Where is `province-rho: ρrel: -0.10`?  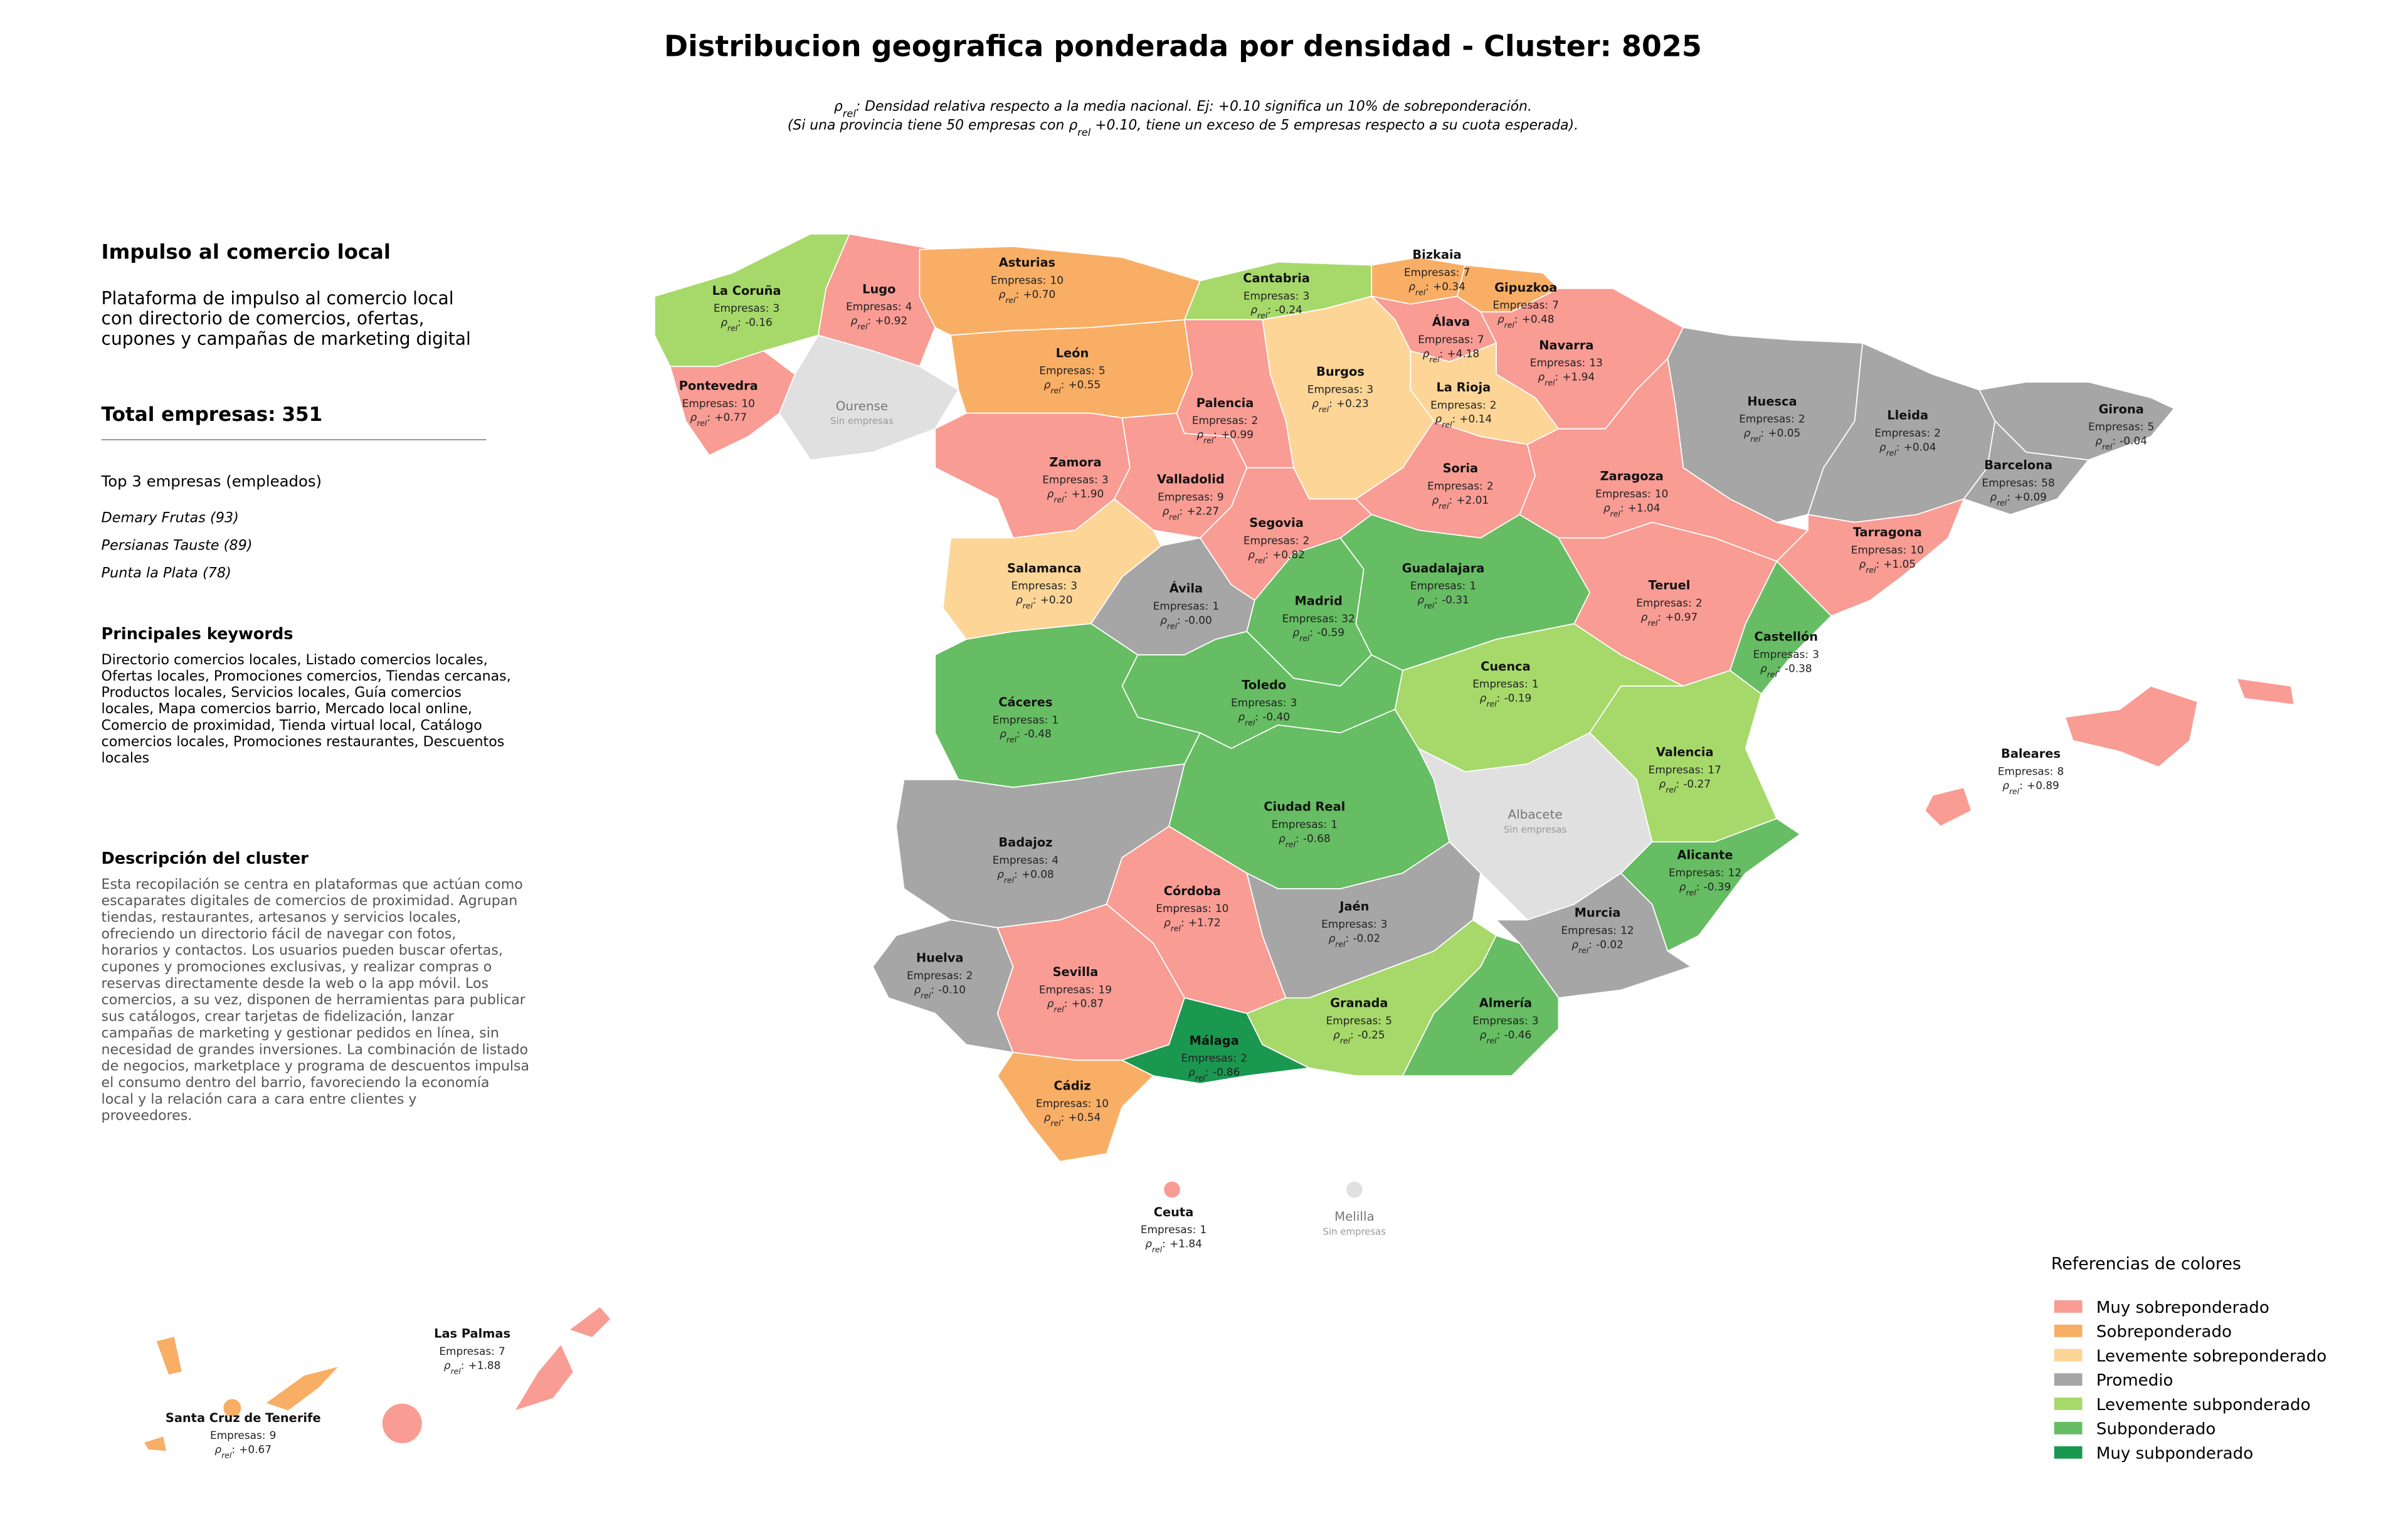 province-rho: ρrel: -0.10 is located at coordinates (940, 991).